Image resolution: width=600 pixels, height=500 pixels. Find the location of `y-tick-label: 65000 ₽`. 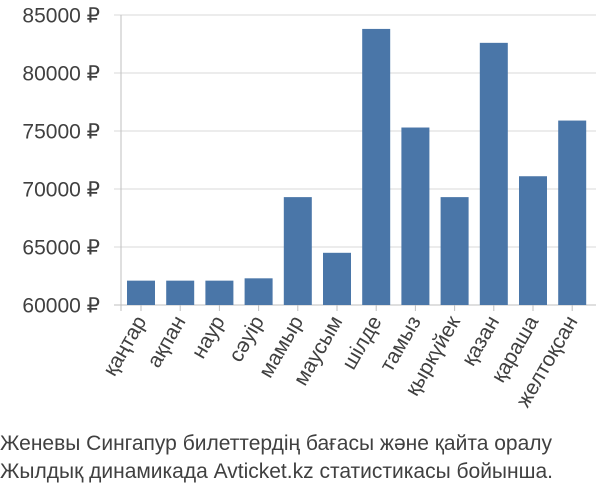

y-tick-label: 65000 ₽ is located at coordinates (61, 248).